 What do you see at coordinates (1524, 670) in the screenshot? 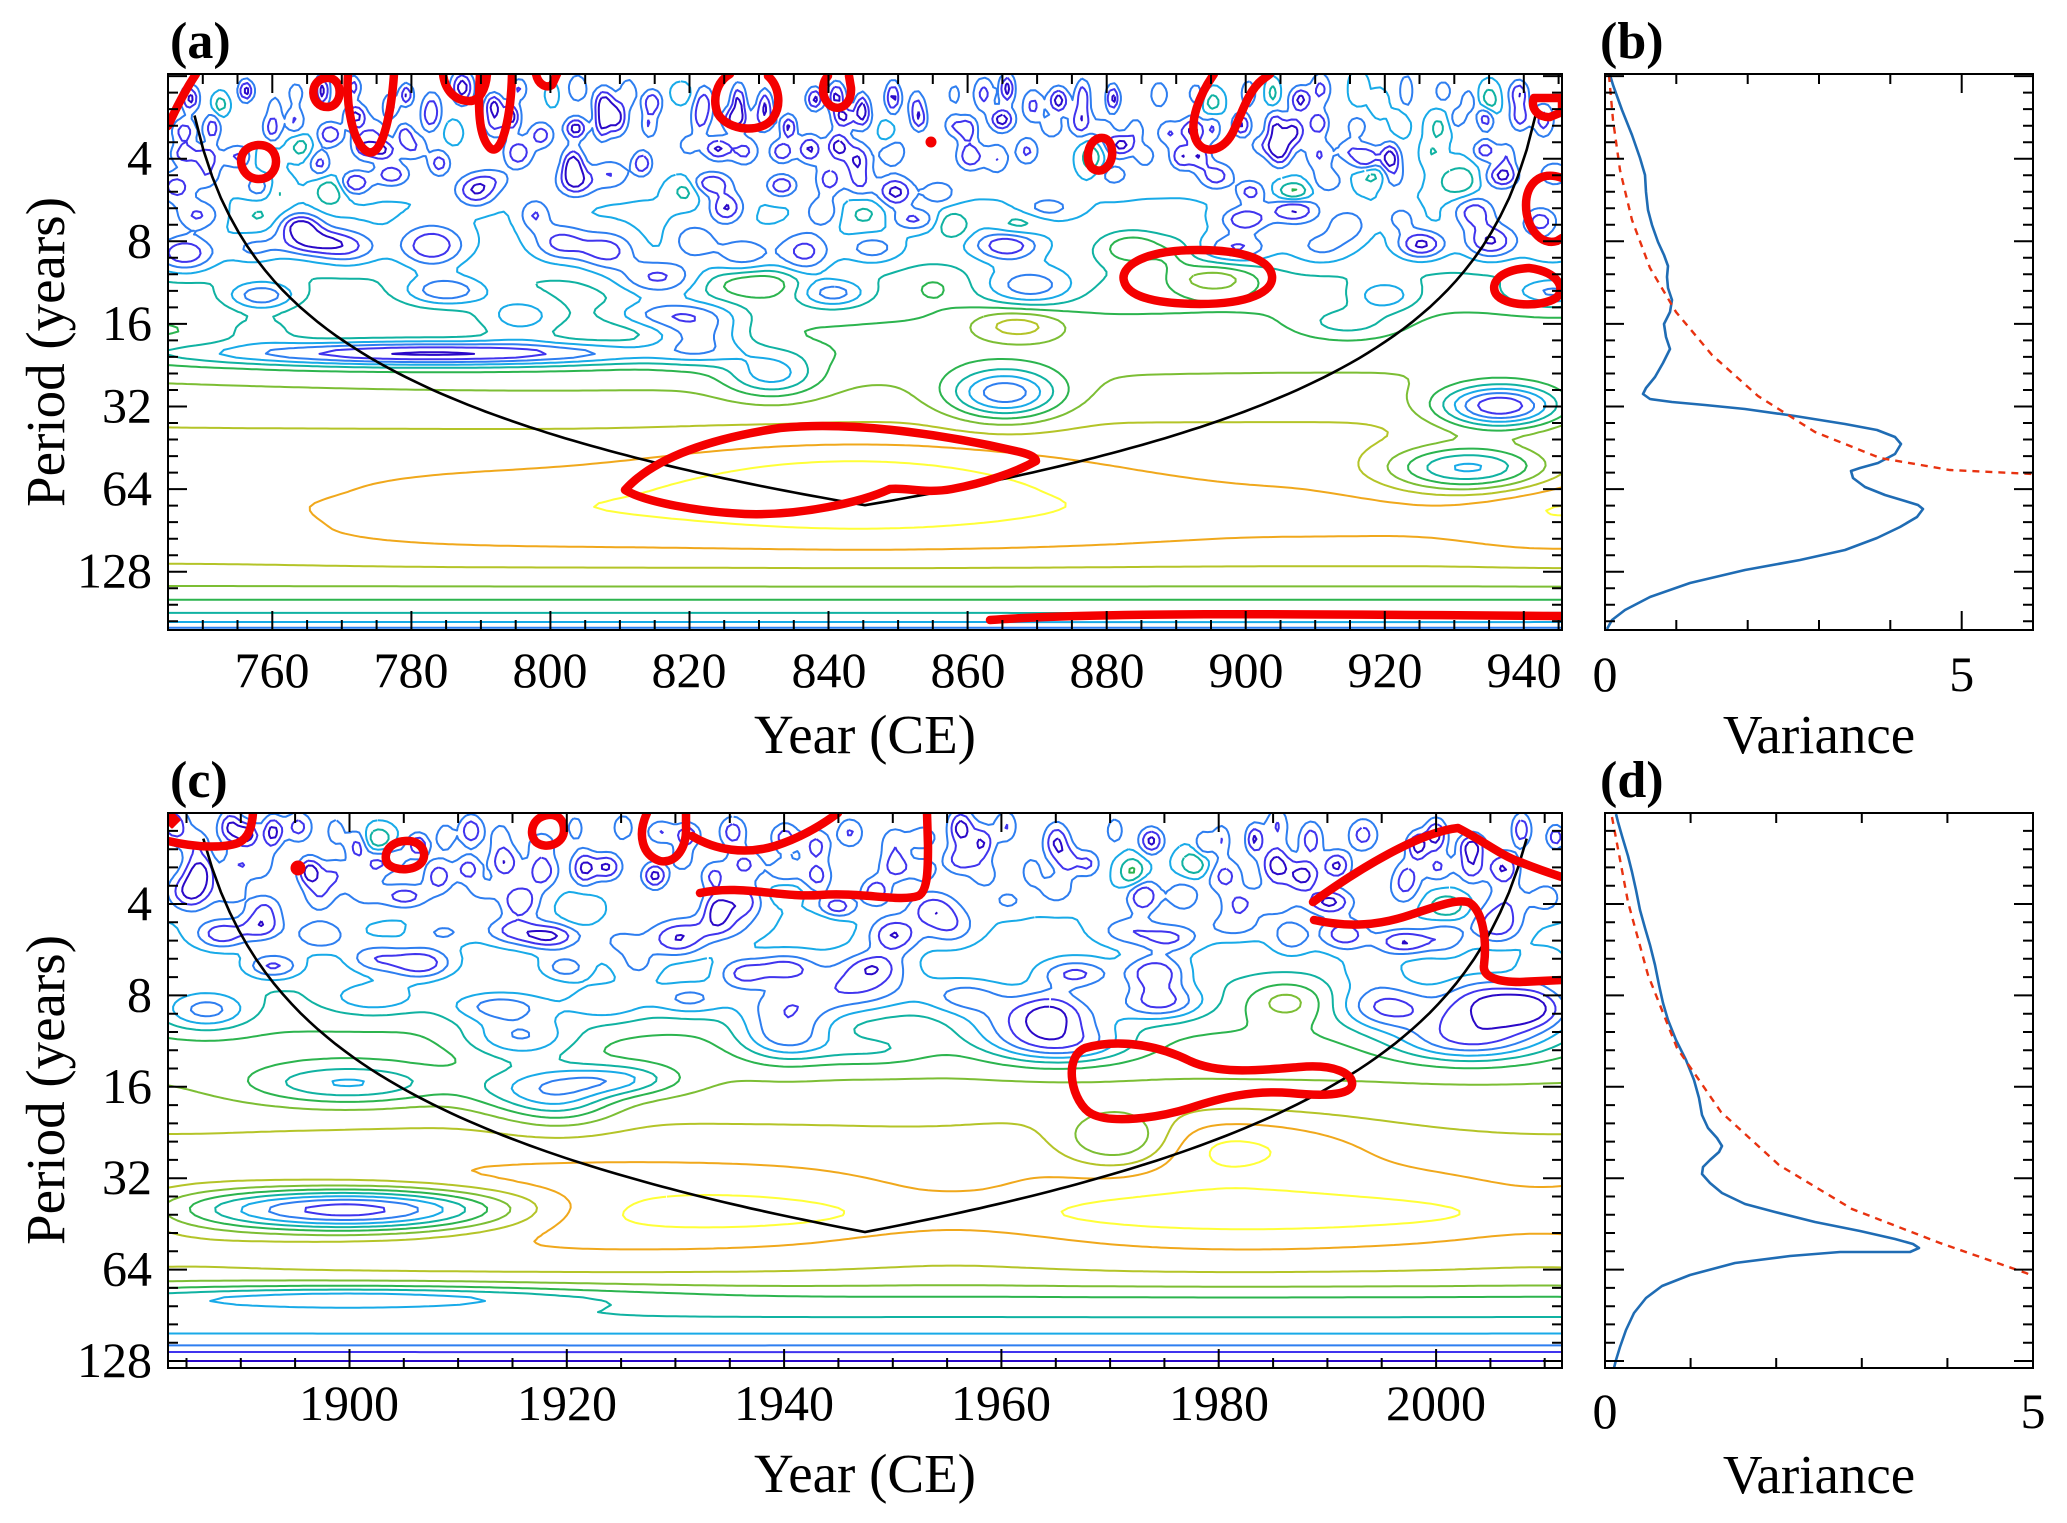
I see `svg-text: 940` at bounding box center [1524, 670].